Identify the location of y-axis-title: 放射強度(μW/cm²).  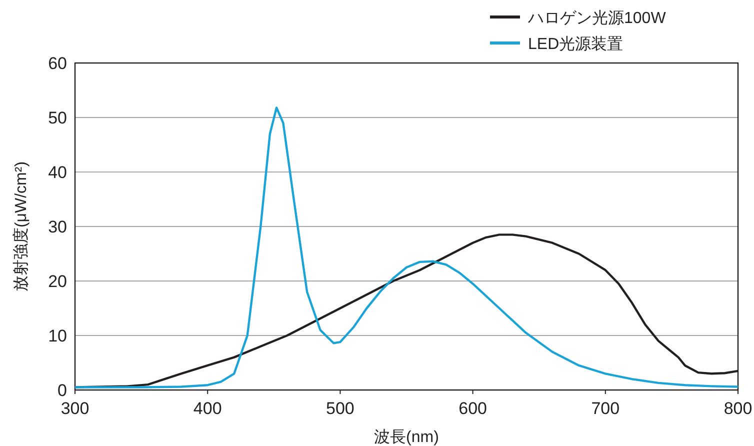
(21, 226).